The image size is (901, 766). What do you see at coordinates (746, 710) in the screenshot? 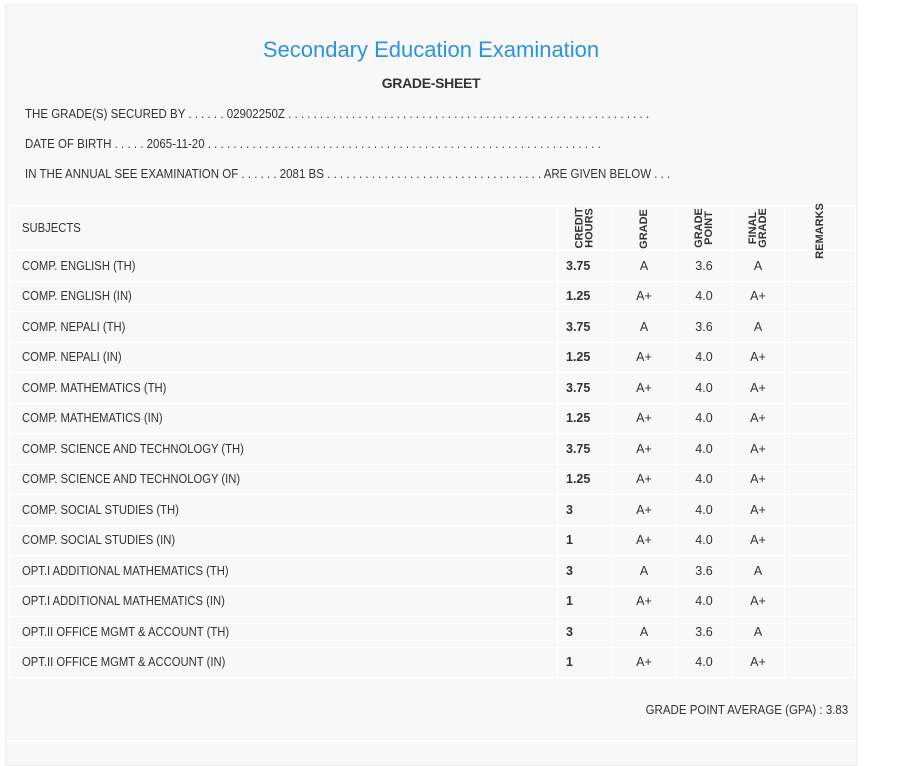
I see `gpa-summary: GRADE POINT AVERAGE (GPA) : 3.83` at bounding box center [746, 710].